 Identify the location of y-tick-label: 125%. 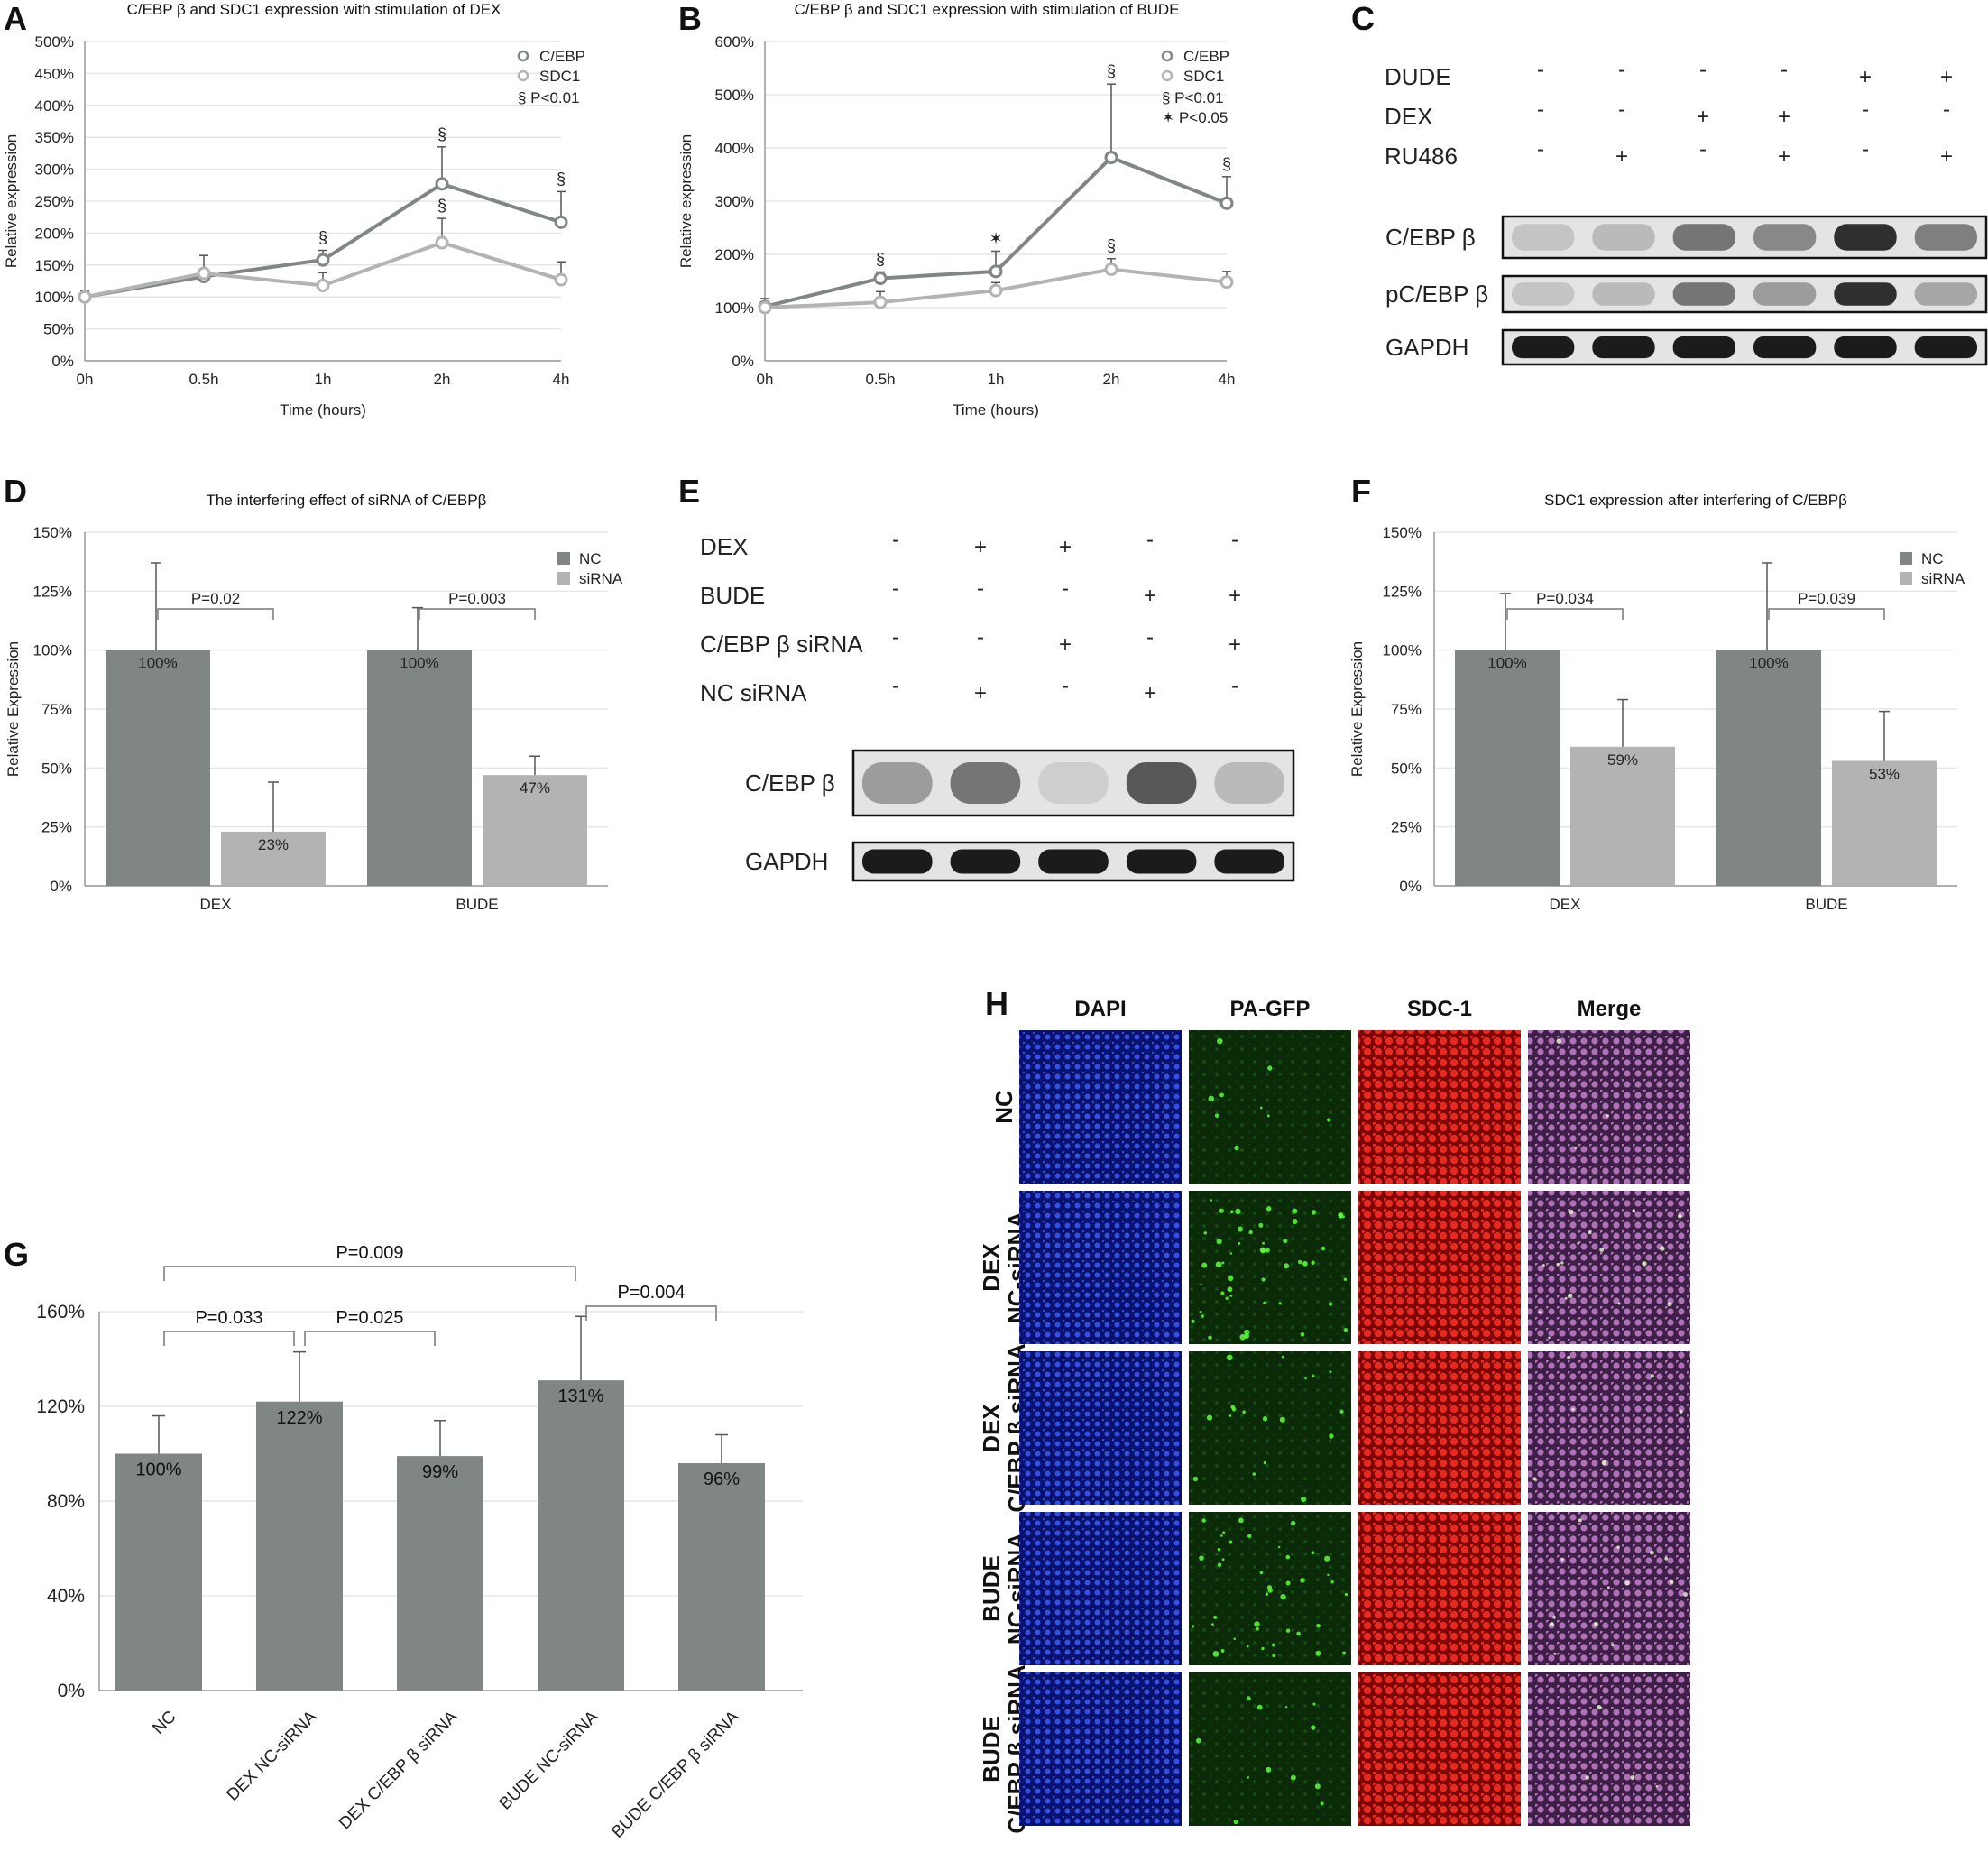
(1402, 591).